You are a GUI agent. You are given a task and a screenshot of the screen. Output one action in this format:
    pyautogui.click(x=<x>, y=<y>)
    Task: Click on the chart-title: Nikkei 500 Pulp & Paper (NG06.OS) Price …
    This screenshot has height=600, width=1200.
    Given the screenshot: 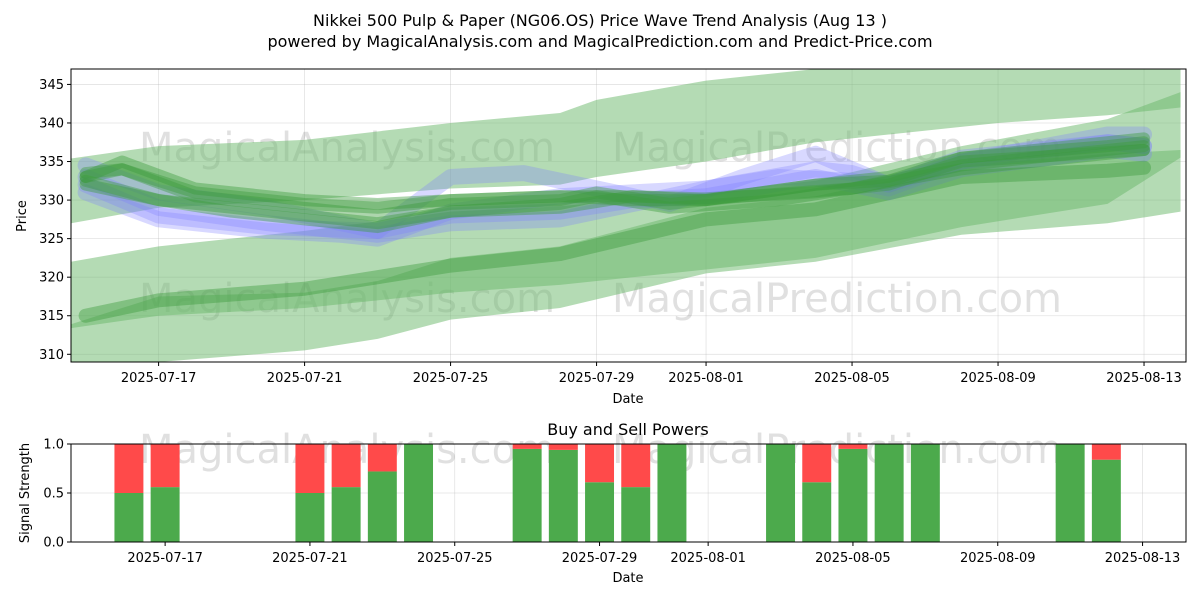 What is the action you would take?
    pyautogui.click(x=600, y=20)
    